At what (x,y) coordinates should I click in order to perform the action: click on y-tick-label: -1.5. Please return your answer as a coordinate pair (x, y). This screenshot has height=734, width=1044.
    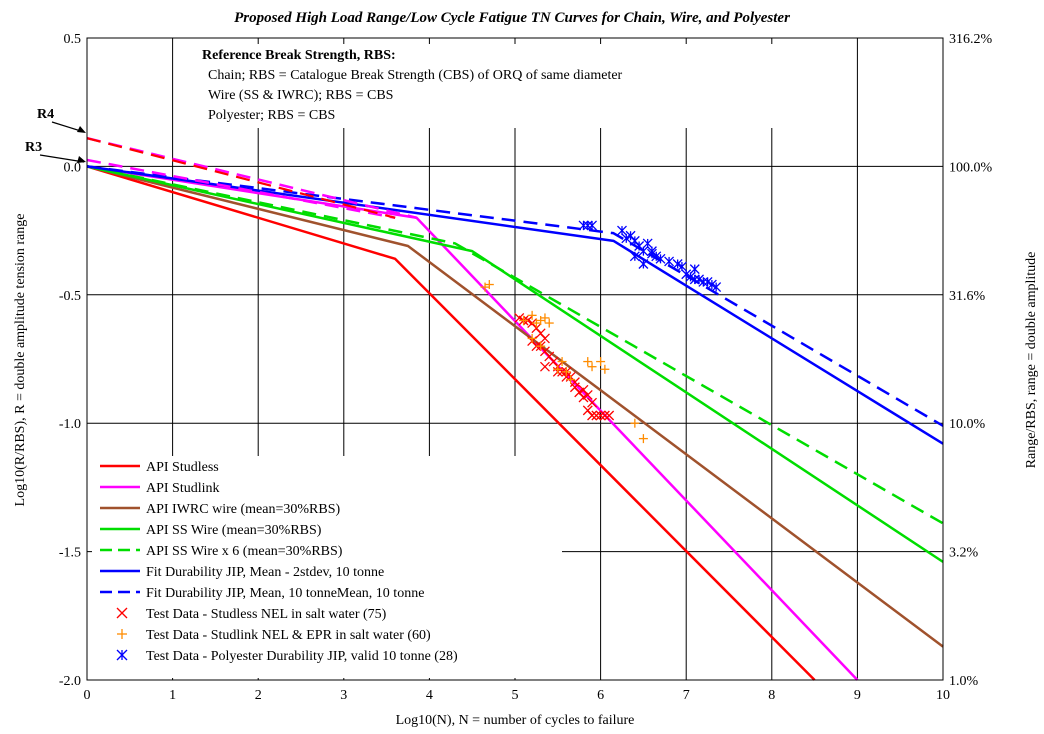
    Looking at the image, I should click on (70, 553).